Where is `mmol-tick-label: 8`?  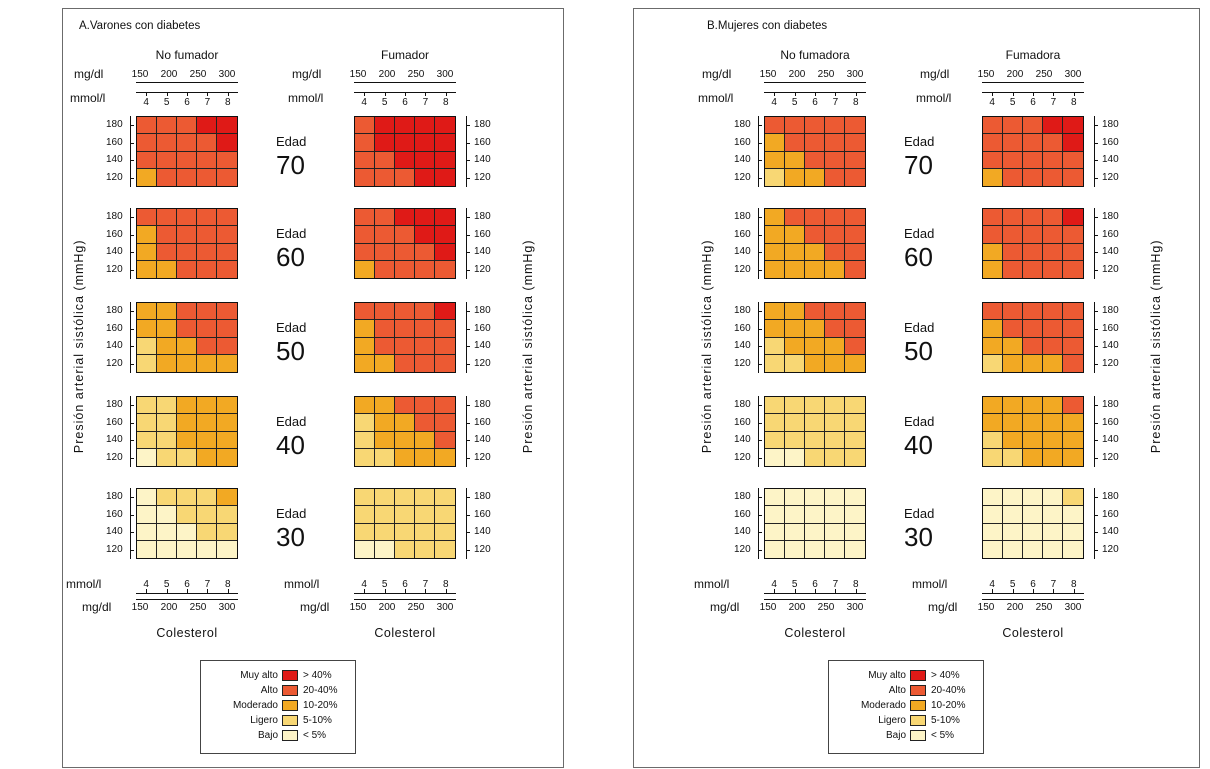 mmol-tick-label: 8 is located at coordinates (1074, 102).